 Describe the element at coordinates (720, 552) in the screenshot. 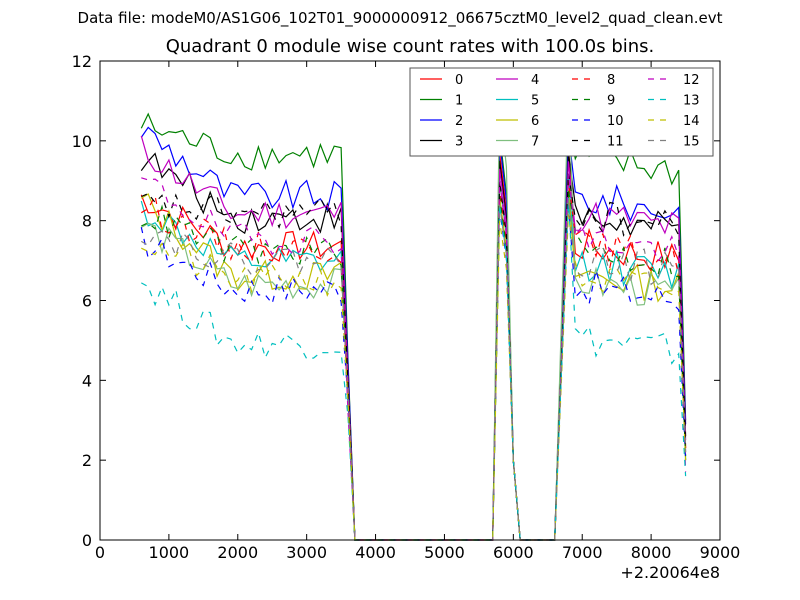

I see `x-tick-label: 9000` at that location.